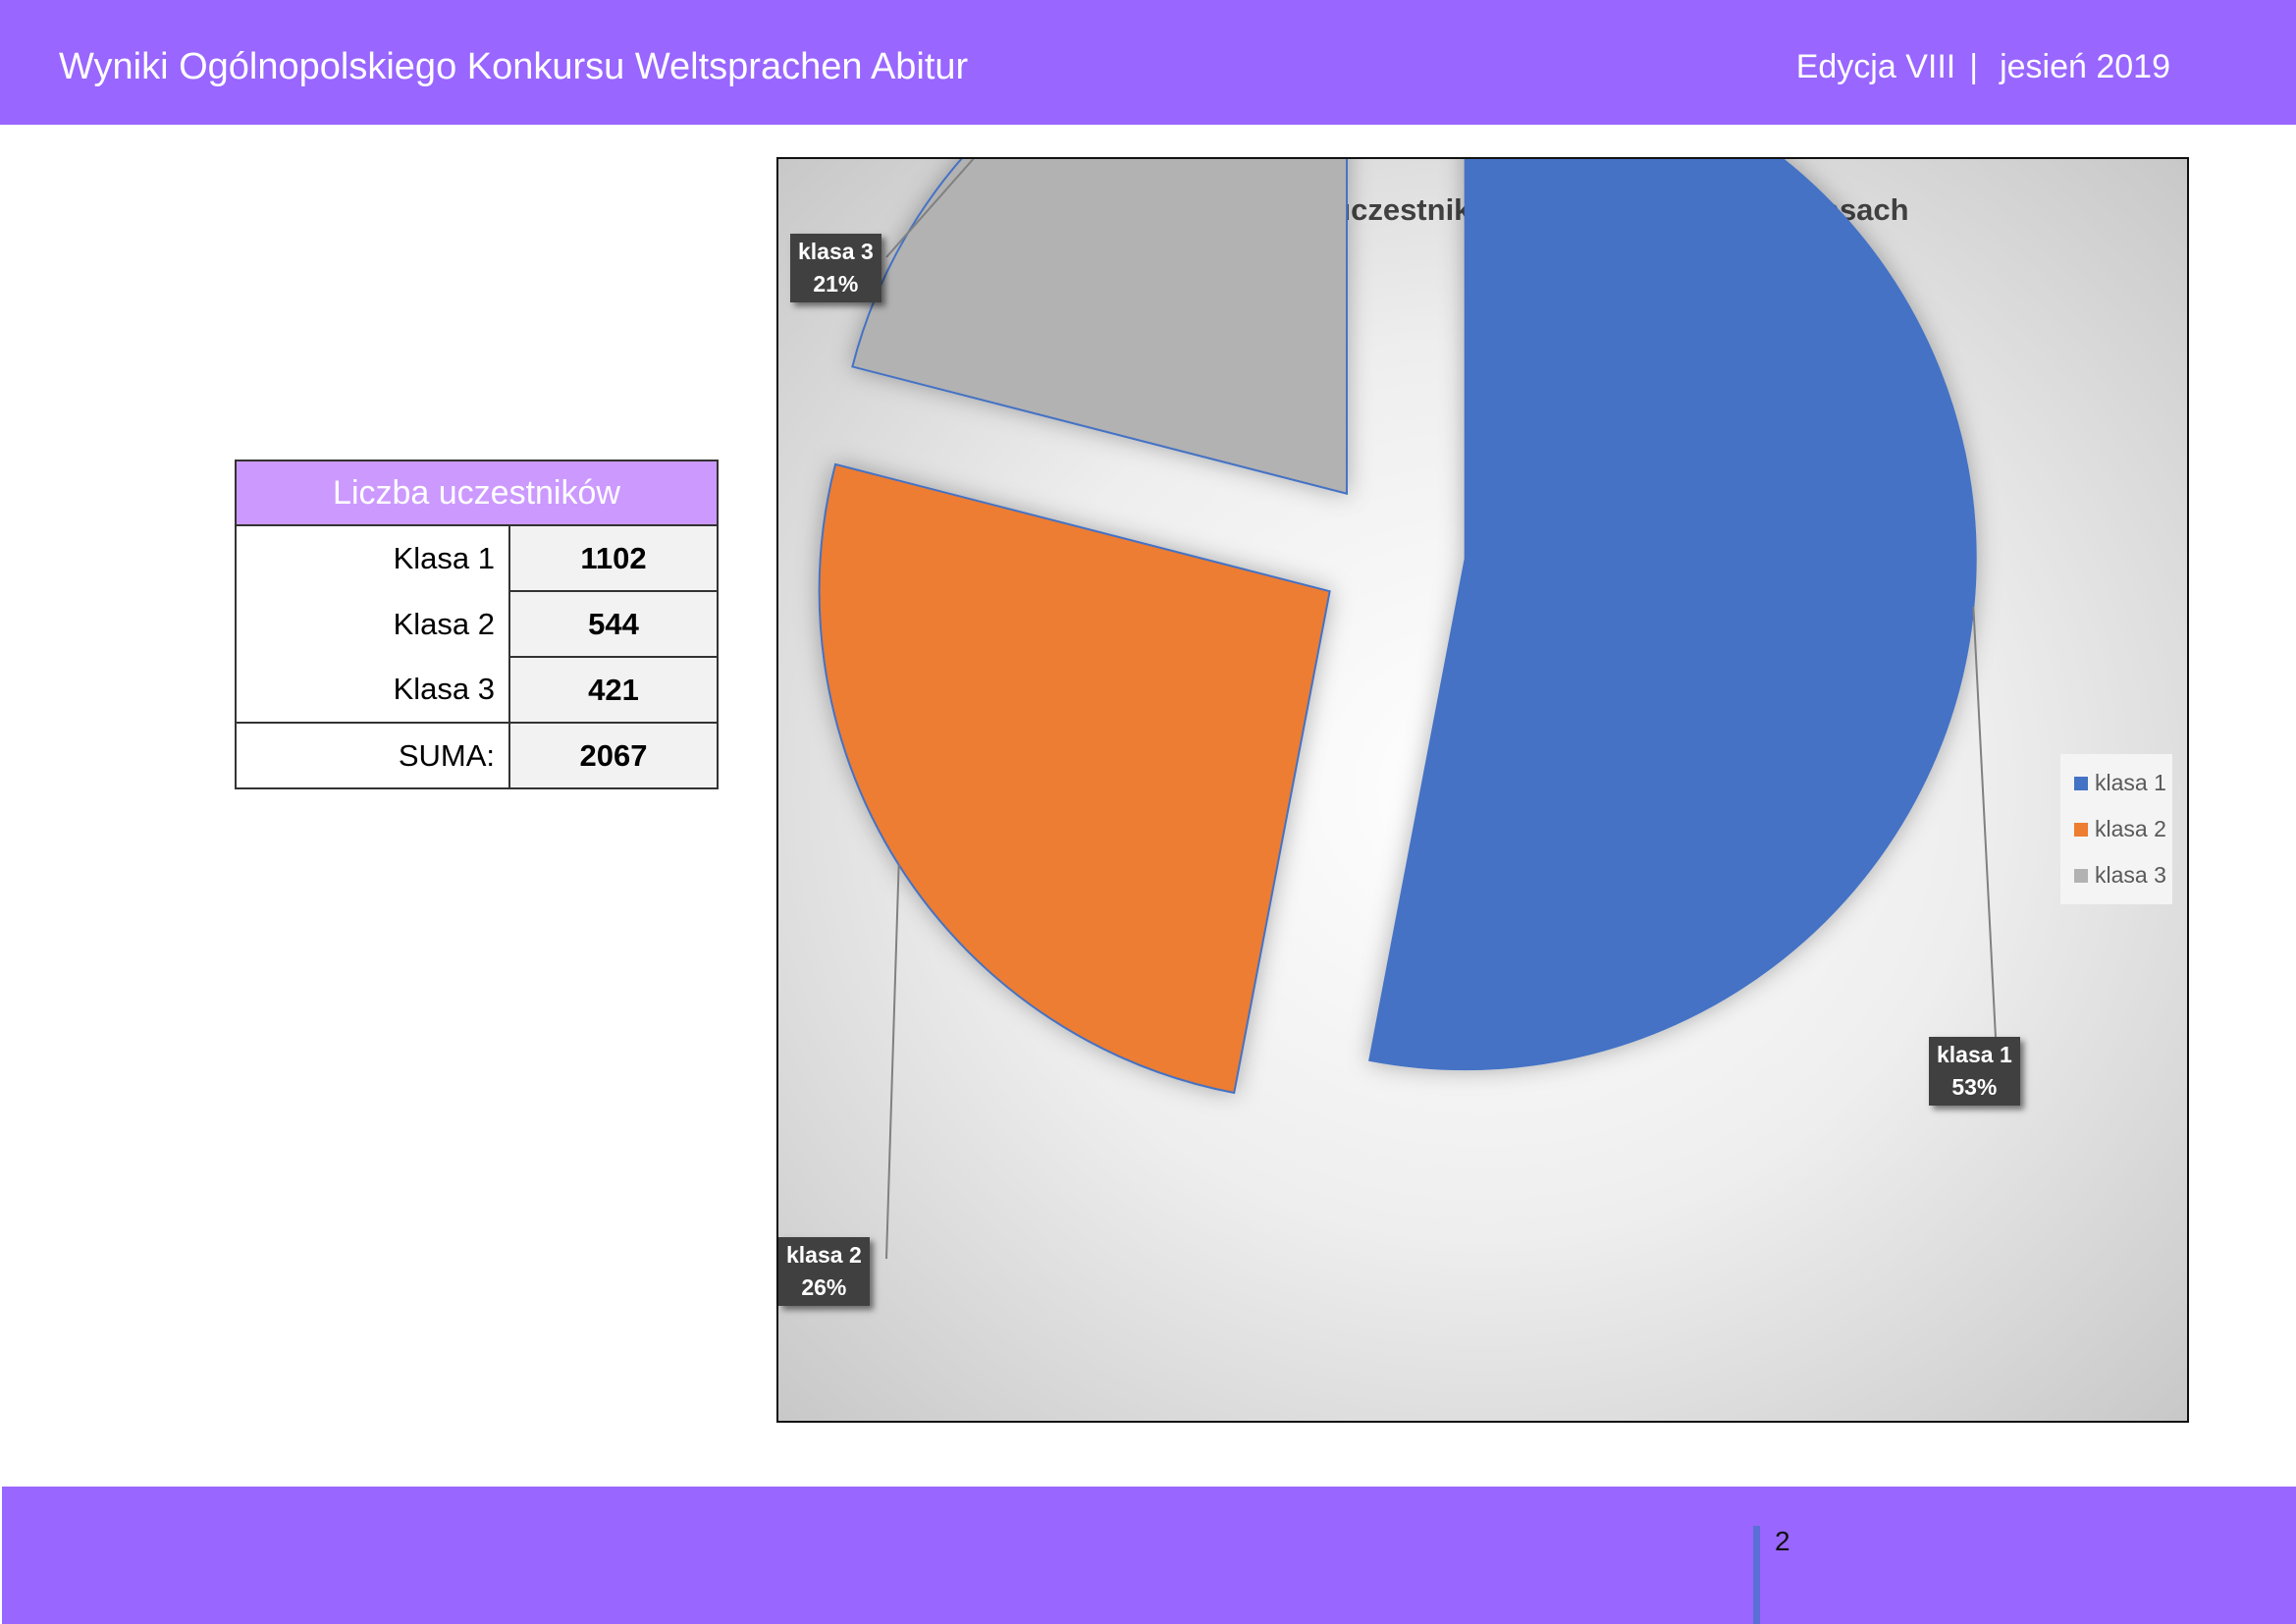 The height and width of the screenshot is (1624, 2296). Describe the element at coordinates (836, 284) in the screenshot. I see `data-label-percent: 21%` at that location.